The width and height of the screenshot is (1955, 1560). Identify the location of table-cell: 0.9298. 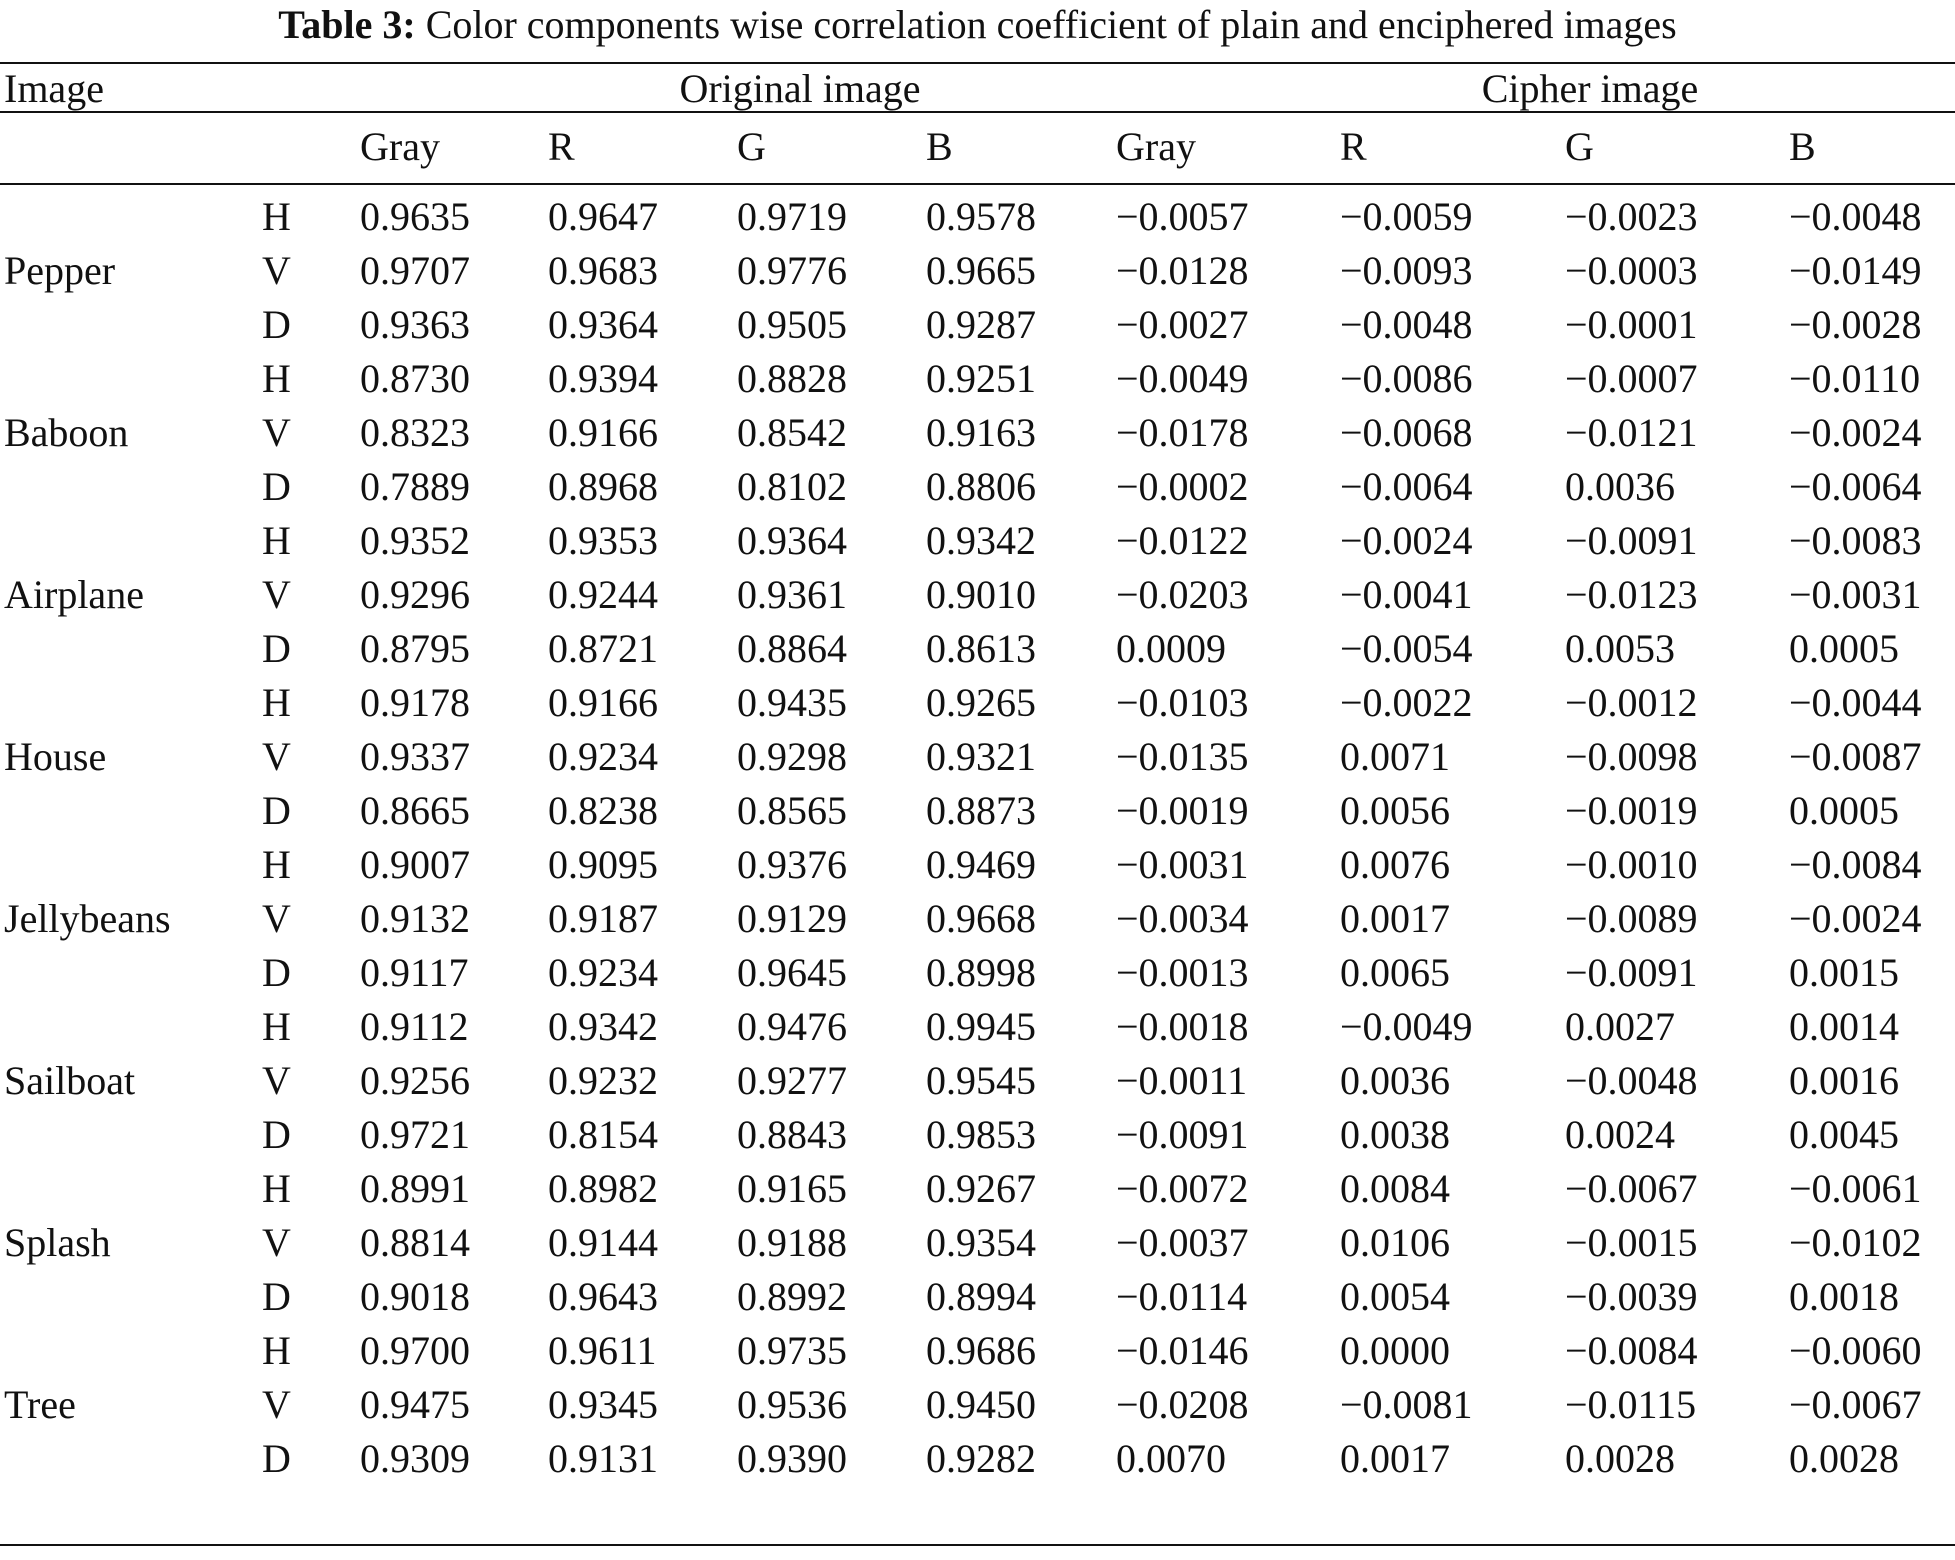
(792, 756).